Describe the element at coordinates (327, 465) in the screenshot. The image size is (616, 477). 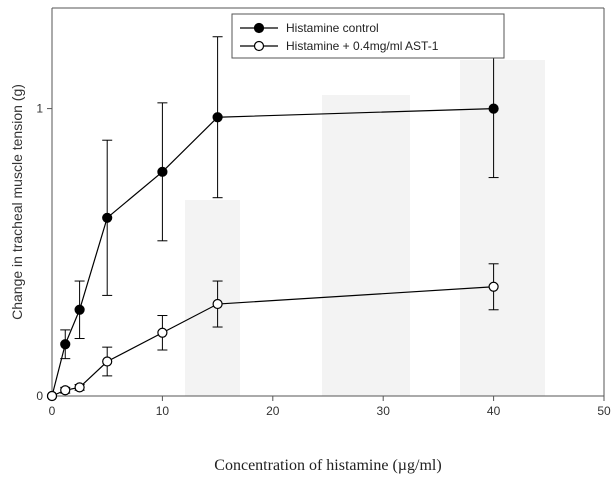
I see `x-axis-label: Concentration of histamine (µg/ml)` at that location.